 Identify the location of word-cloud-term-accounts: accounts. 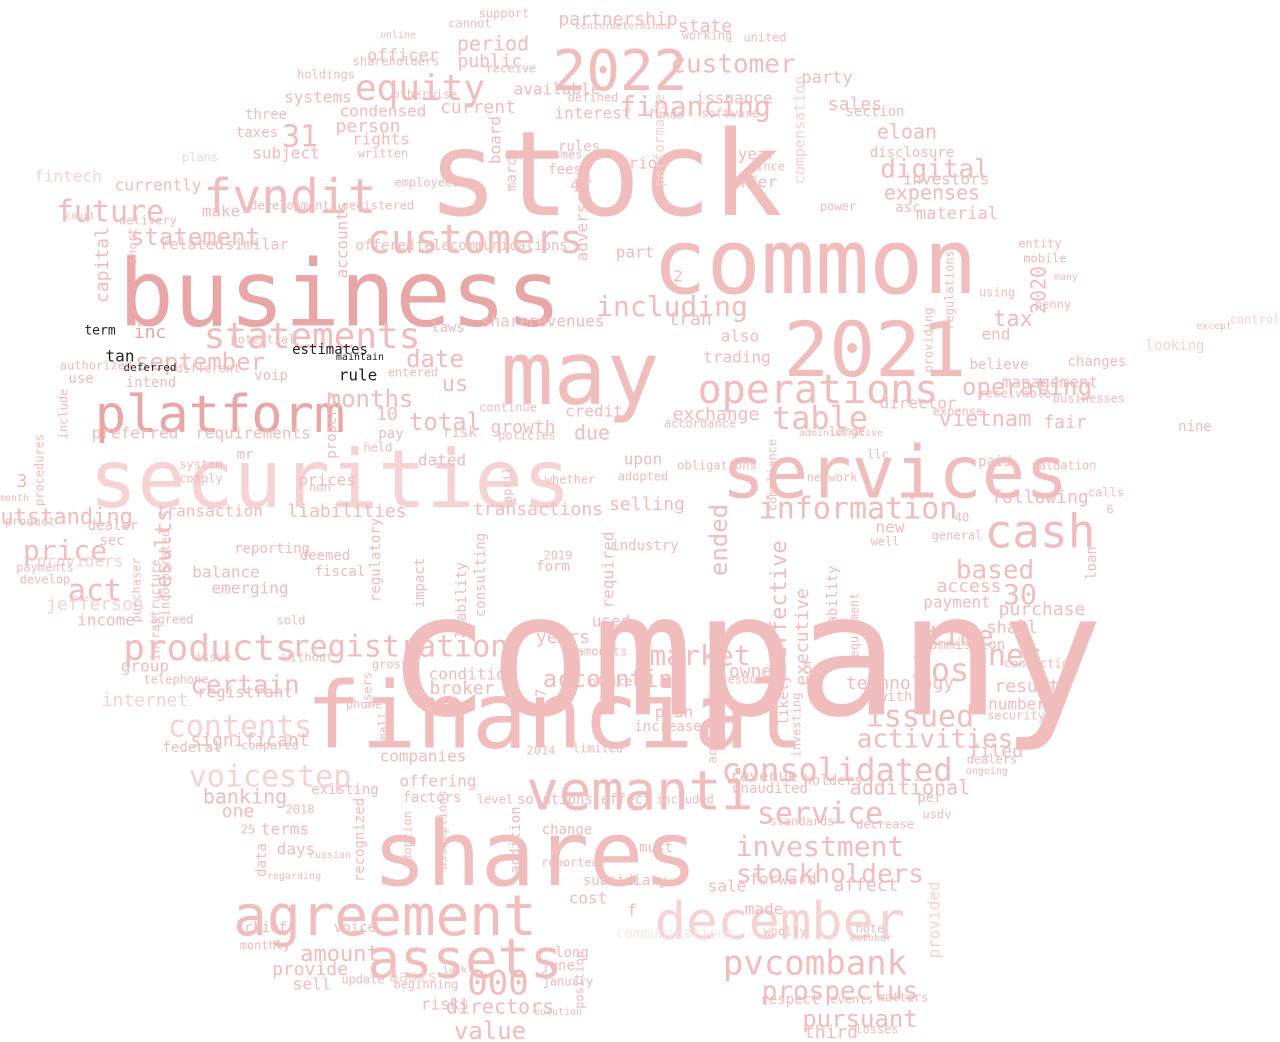
(342, 239).